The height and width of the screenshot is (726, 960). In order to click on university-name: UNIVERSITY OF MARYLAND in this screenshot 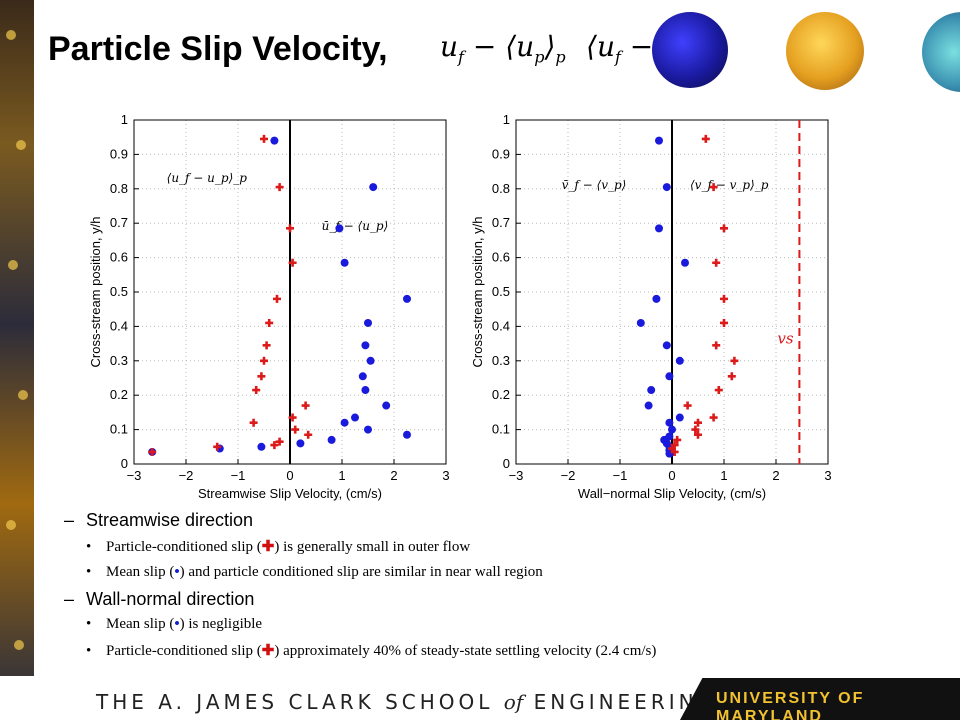, I will do `click(790, 707)`.